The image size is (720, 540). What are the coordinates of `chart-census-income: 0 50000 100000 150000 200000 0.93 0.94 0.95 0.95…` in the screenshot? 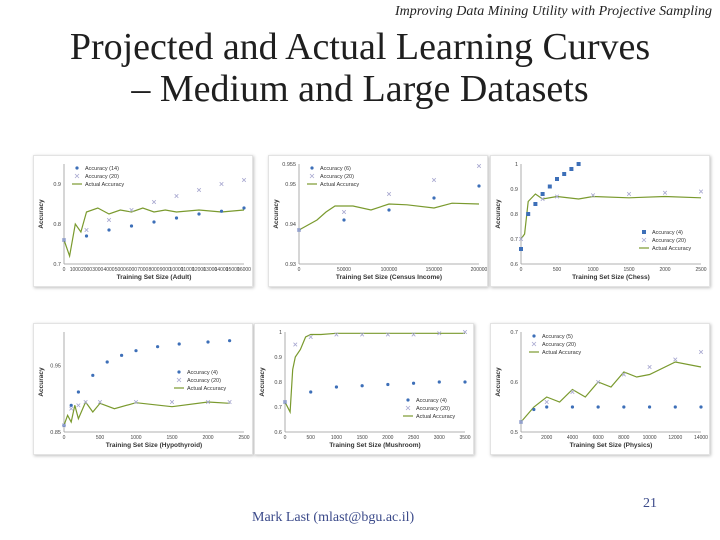 It's located at (380, 221).